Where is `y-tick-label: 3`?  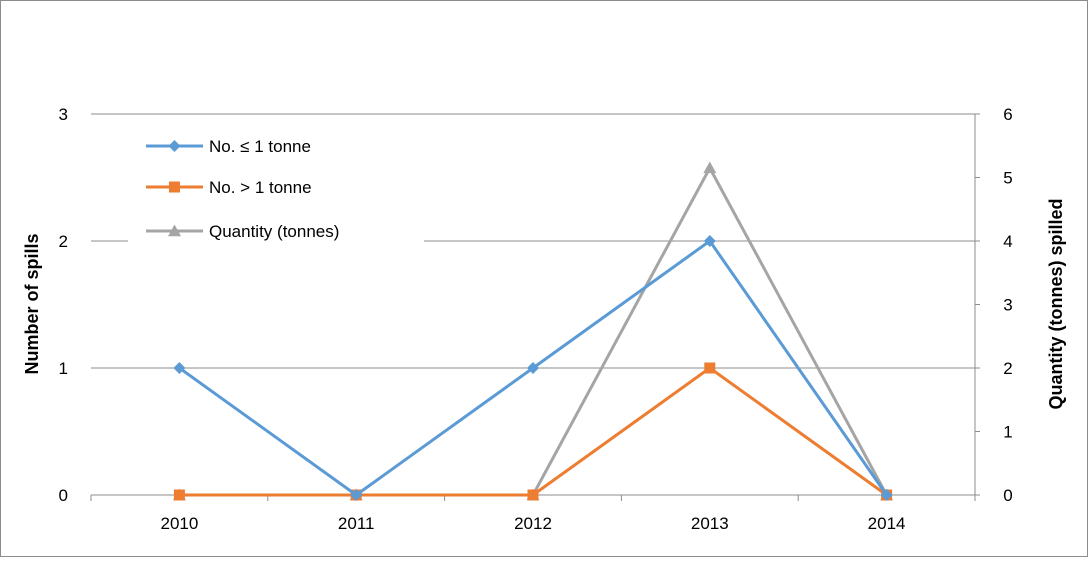 y-tick-label: 3 is located at coordinates (63, 114).